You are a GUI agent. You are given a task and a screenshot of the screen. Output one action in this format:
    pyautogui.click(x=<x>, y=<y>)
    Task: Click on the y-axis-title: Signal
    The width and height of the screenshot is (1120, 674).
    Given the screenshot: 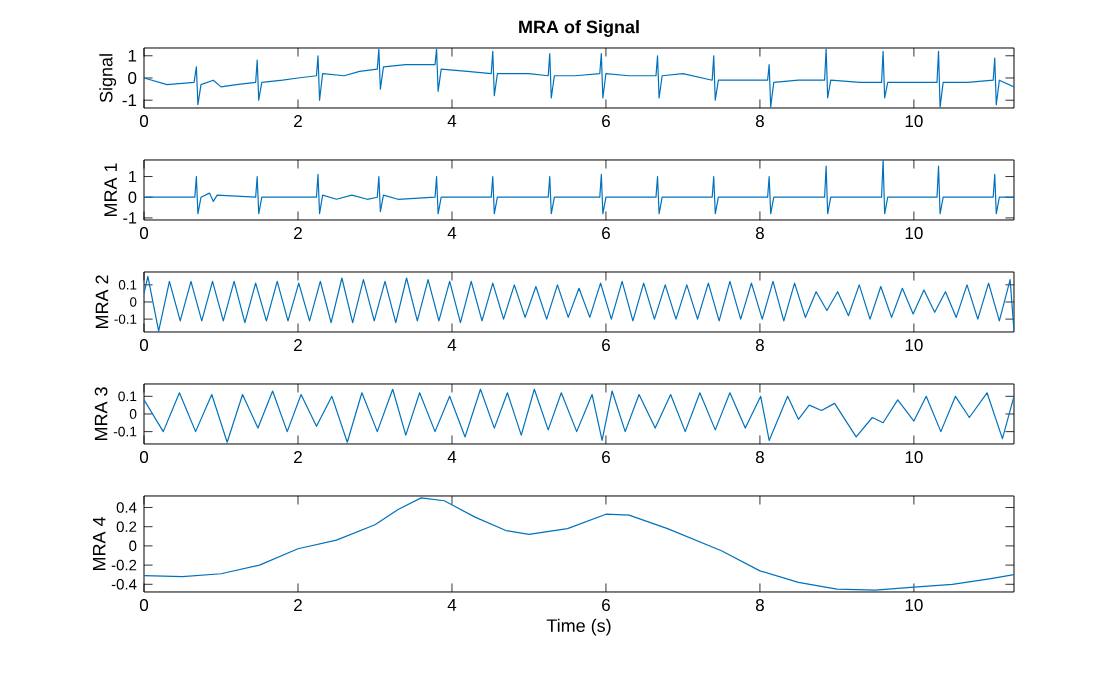 What is the action you would take?
    pyautogui.click(x=108, y=78)
    